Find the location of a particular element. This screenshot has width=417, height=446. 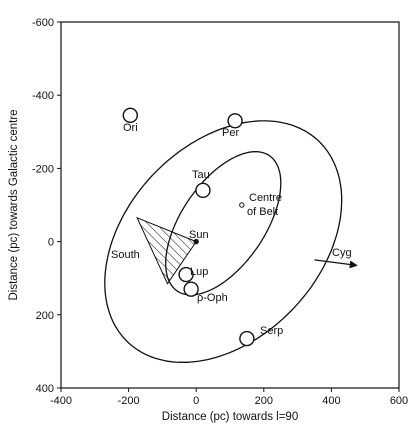

y-tick-label: -200 is located at coordinates (43, 169).